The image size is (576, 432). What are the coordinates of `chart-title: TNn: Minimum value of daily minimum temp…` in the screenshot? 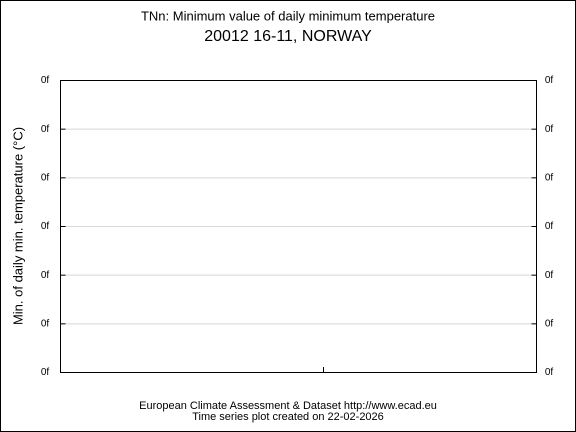 It's located at (288, 15).